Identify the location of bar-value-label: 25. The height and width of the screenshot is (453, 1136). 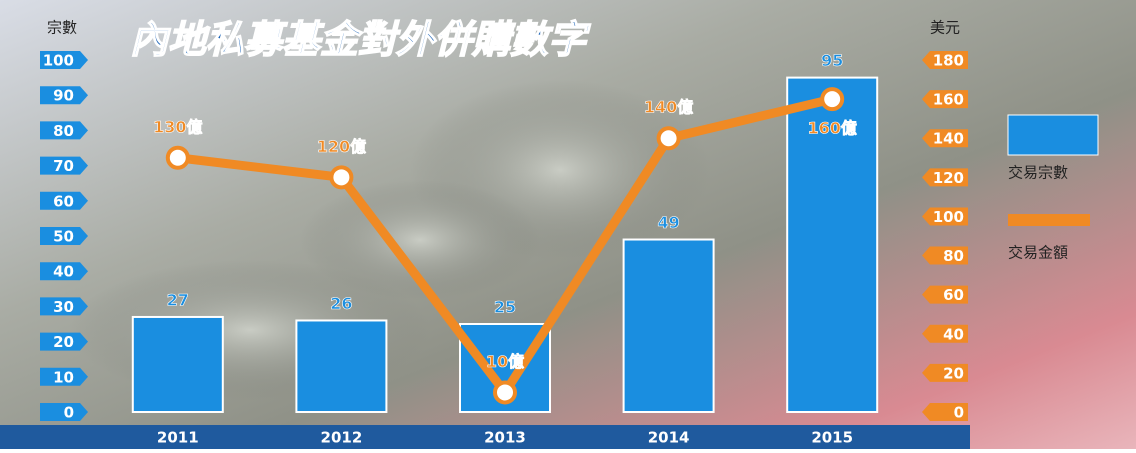
(505, 307).